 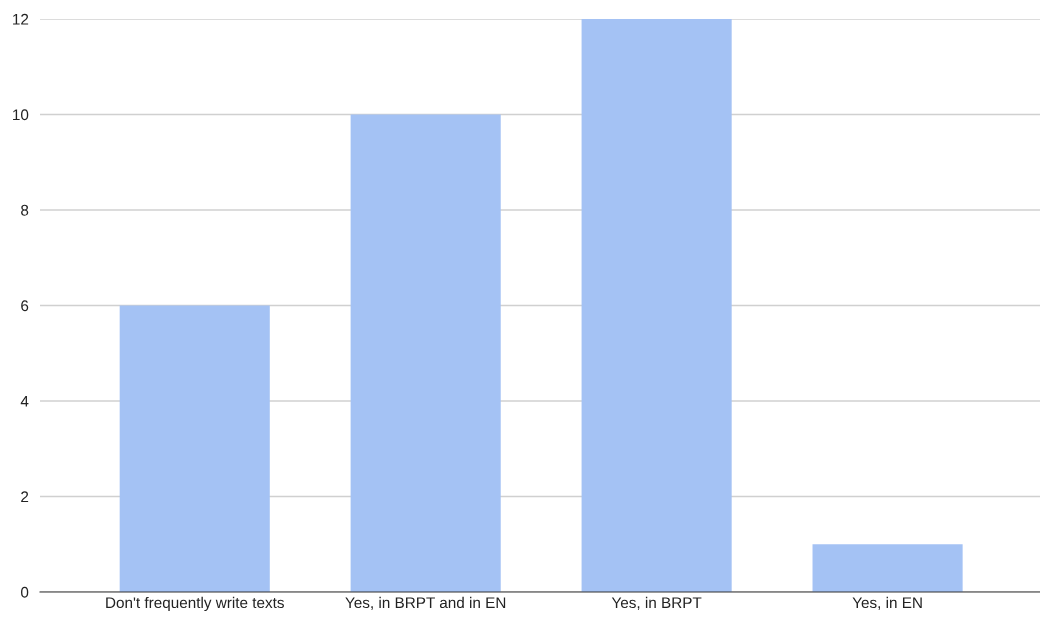 What do you see at coordinates (656, 603) in the screenshot?
I see `x-tick-label: Yes, in BRPT` at bounding box center [656, 603].